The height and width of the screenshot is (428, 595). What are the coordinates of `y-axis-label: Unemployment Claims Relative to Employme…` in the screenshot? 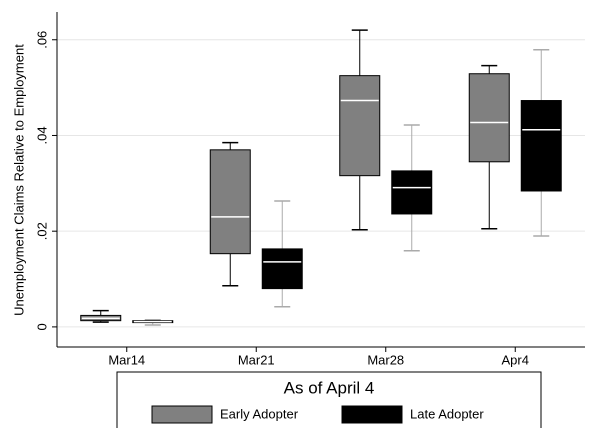 It's located at (18, 180).